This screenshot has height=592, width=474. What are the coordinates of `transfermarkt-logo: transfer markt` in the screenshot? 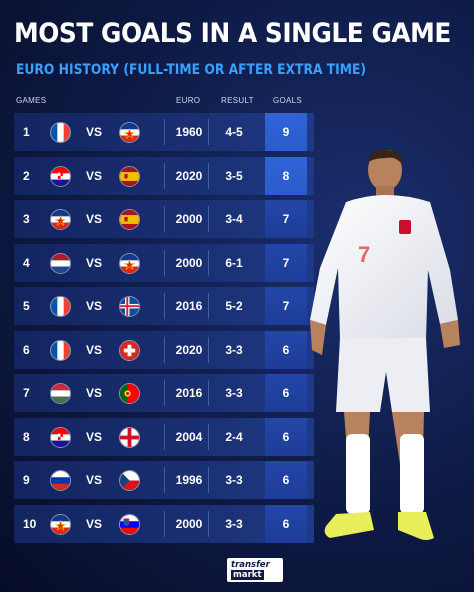 It's located at (255, 570).